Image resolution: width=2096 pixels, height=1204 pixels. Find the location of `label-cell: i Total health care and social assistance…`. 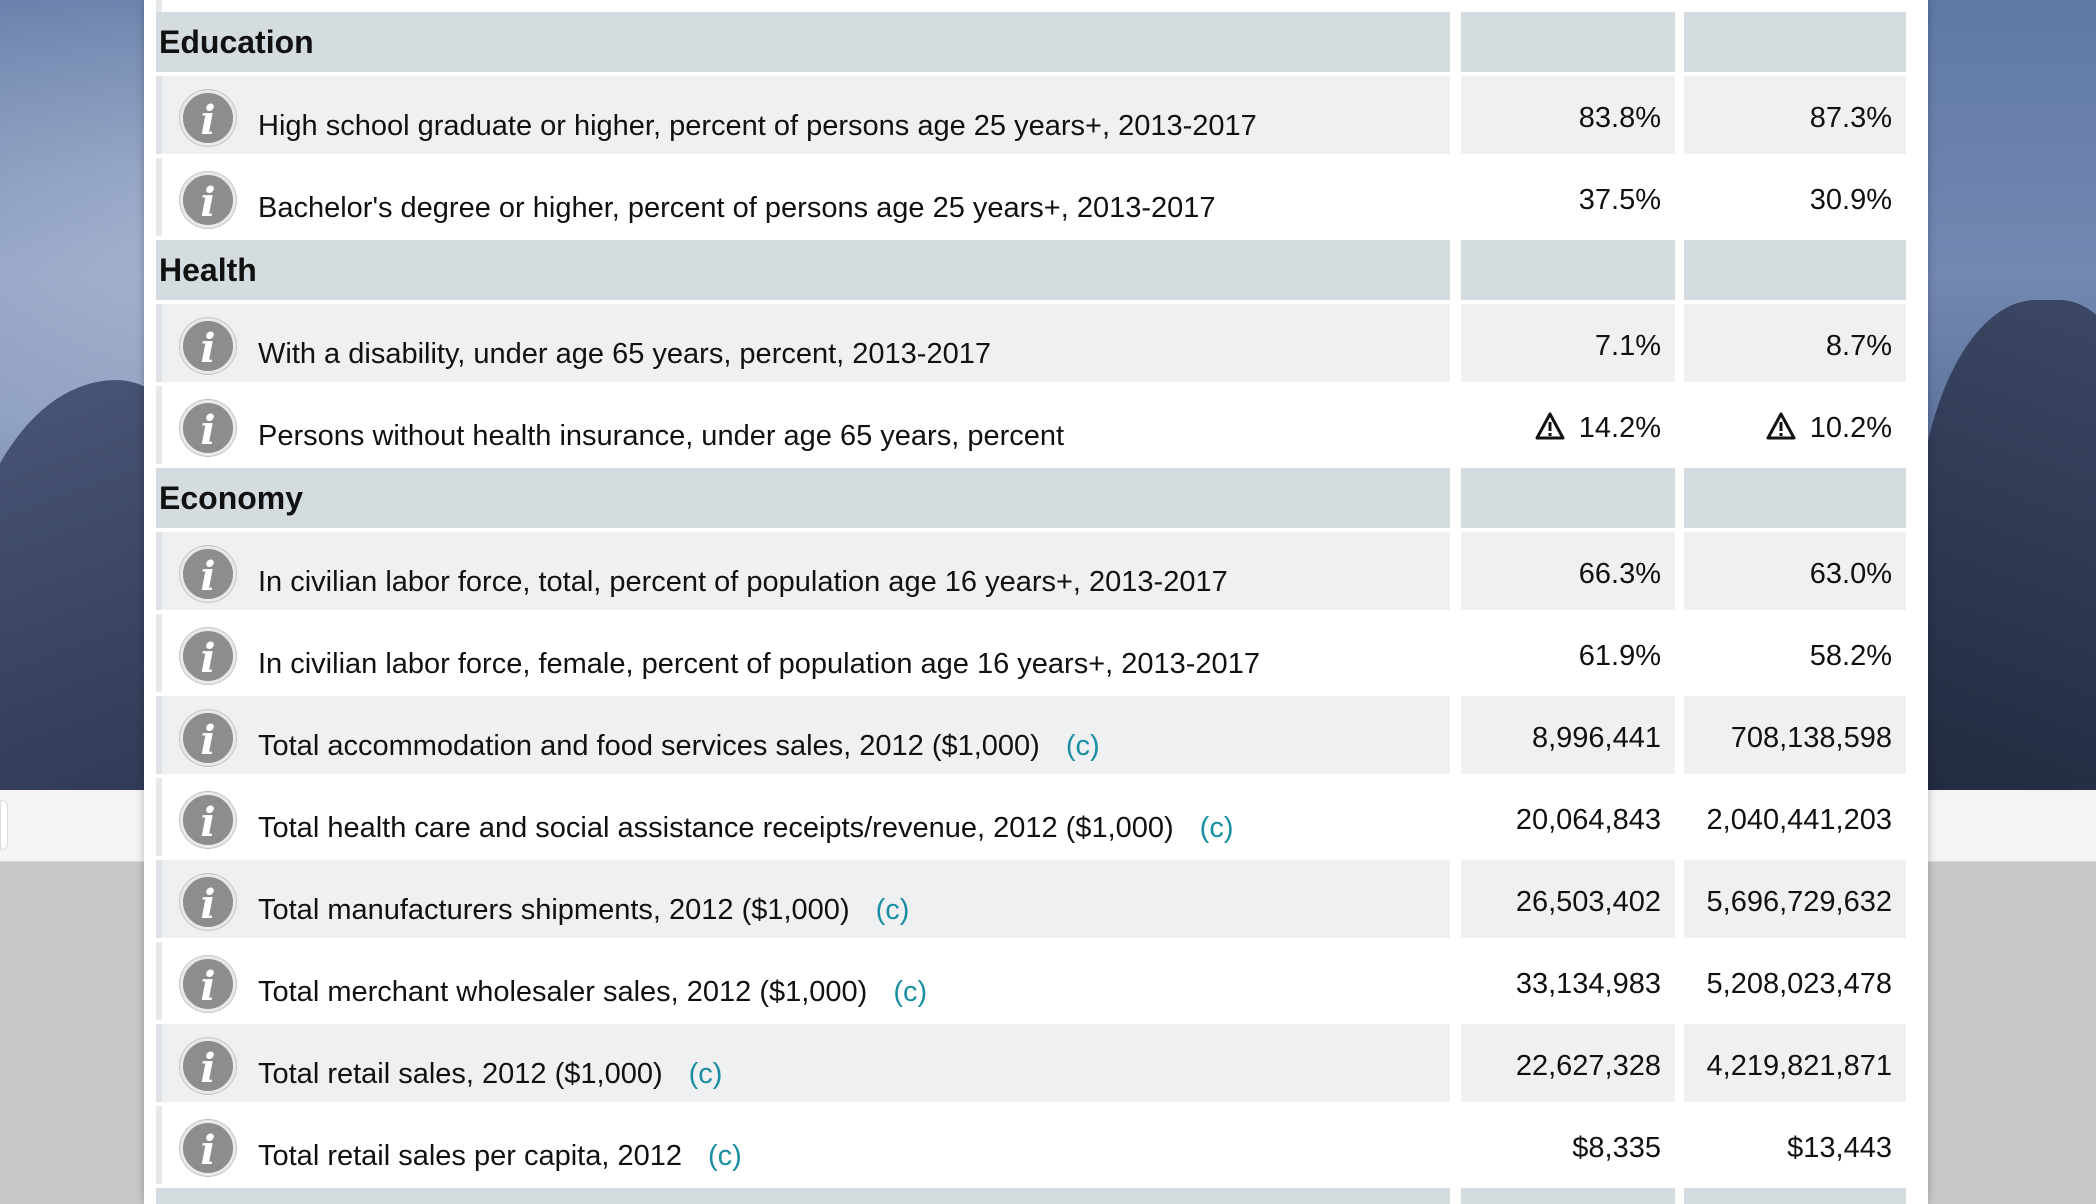

label-cell: i Total health care and social assistance… is located at coordinates (803, 817).